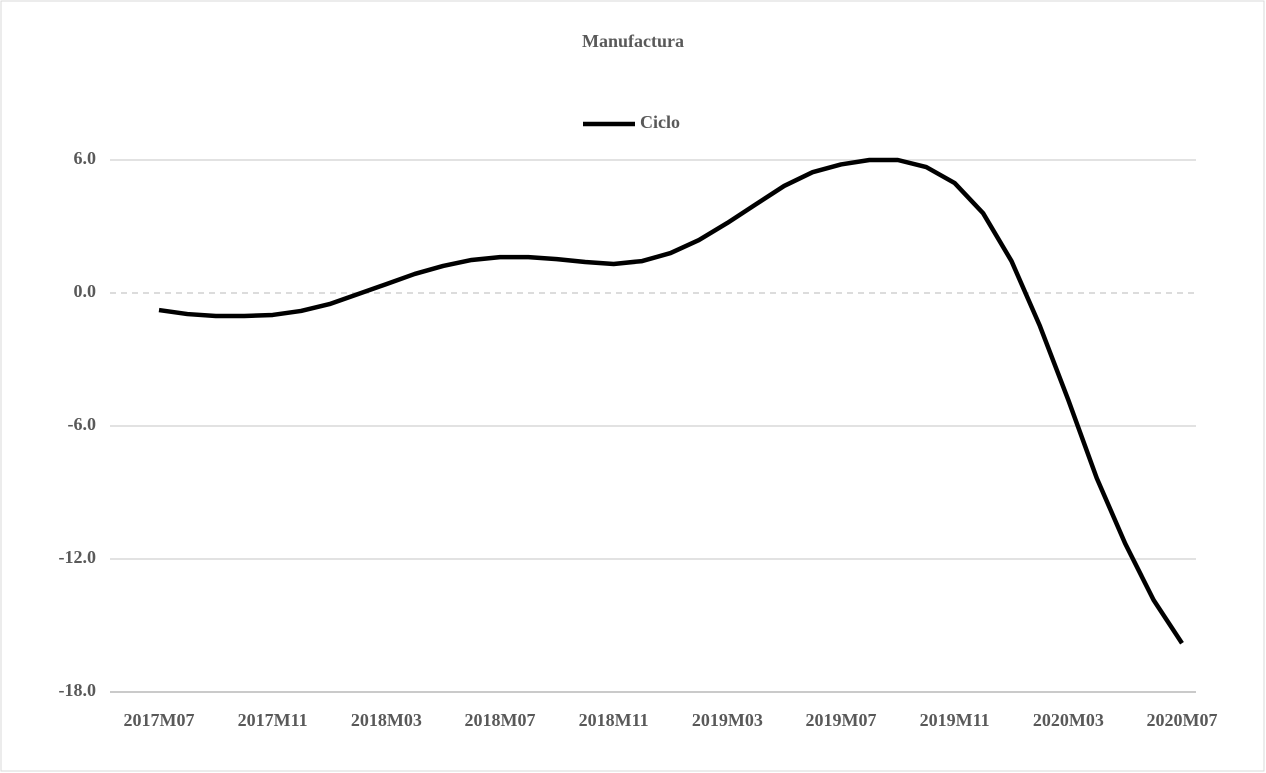 Image resolution: width=1266 pixels, height=773 pixels. I want to click on y-tick-label: 6.0, so click(85, 158).